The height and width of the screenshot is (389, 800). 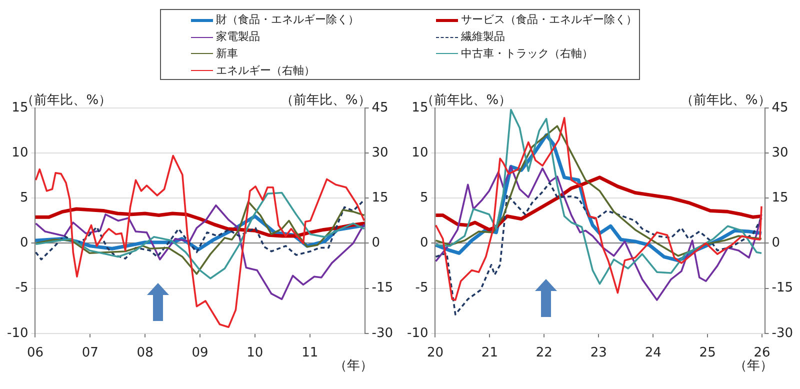 I want to click on x-tick-label: 21, so click(x=489, y=353).